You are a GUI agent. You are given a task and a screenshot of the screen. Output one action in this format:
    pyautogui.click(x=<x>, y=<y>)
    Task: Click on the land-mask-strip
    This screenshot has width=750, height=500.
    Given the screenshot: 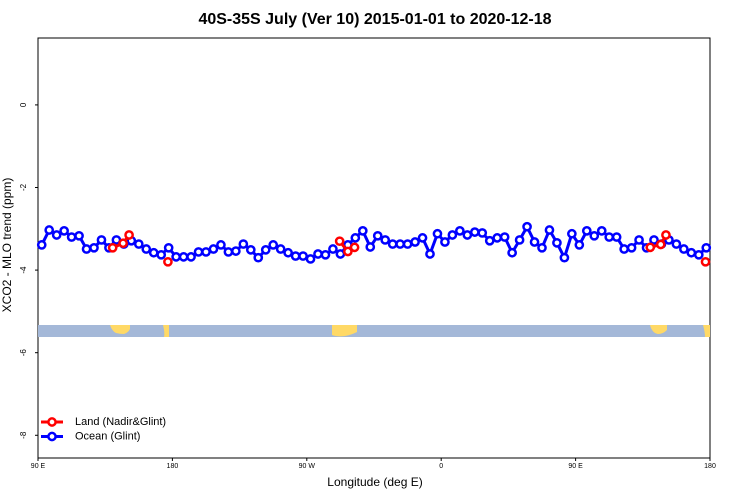 What is the action you would take?
    pyautogui.click(x=374, y=331)
    